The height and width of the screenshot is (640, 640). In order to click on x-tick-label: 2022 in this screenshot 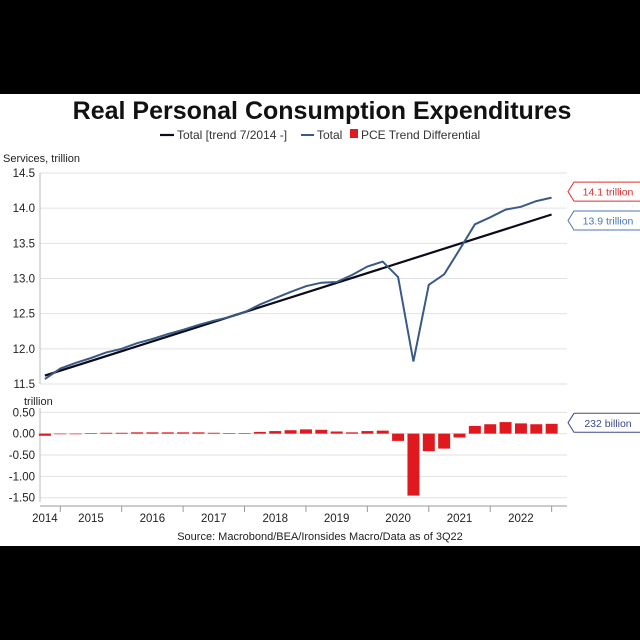, I will do `click(521, 519)`.